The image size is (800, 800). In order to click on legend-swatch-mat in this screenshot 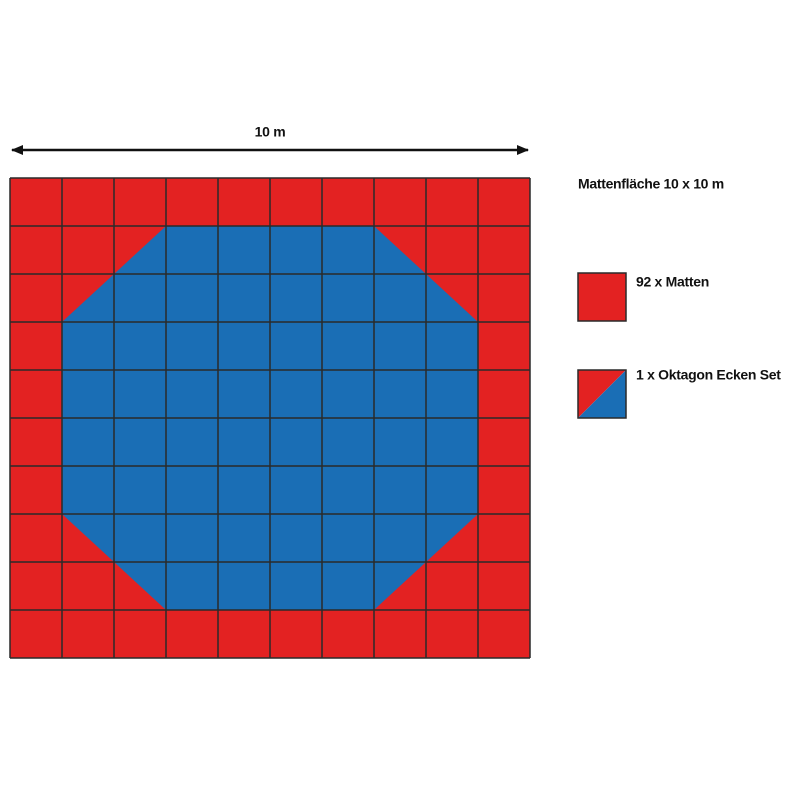, I will do `click(602, 297)`.